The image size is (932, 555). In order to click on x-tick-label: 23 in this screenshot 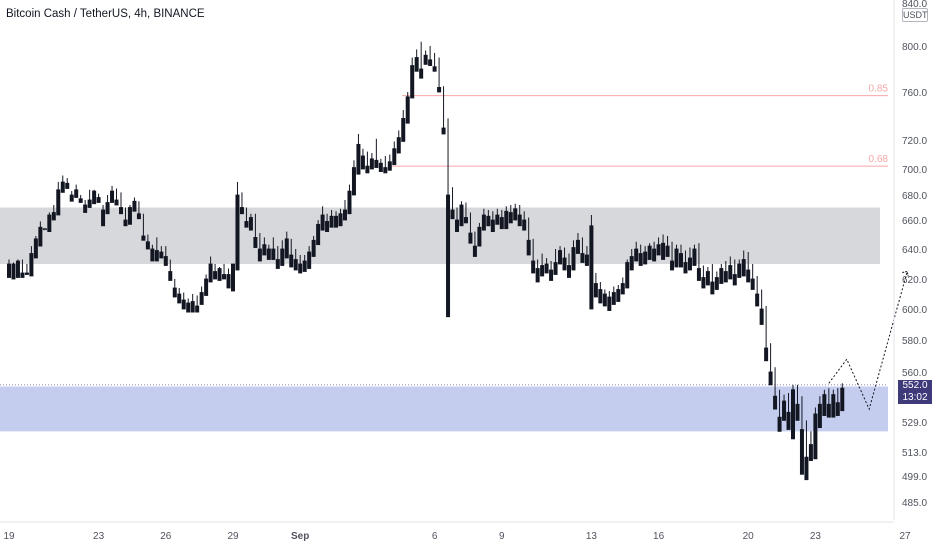, I will do `click(816, 536)`.